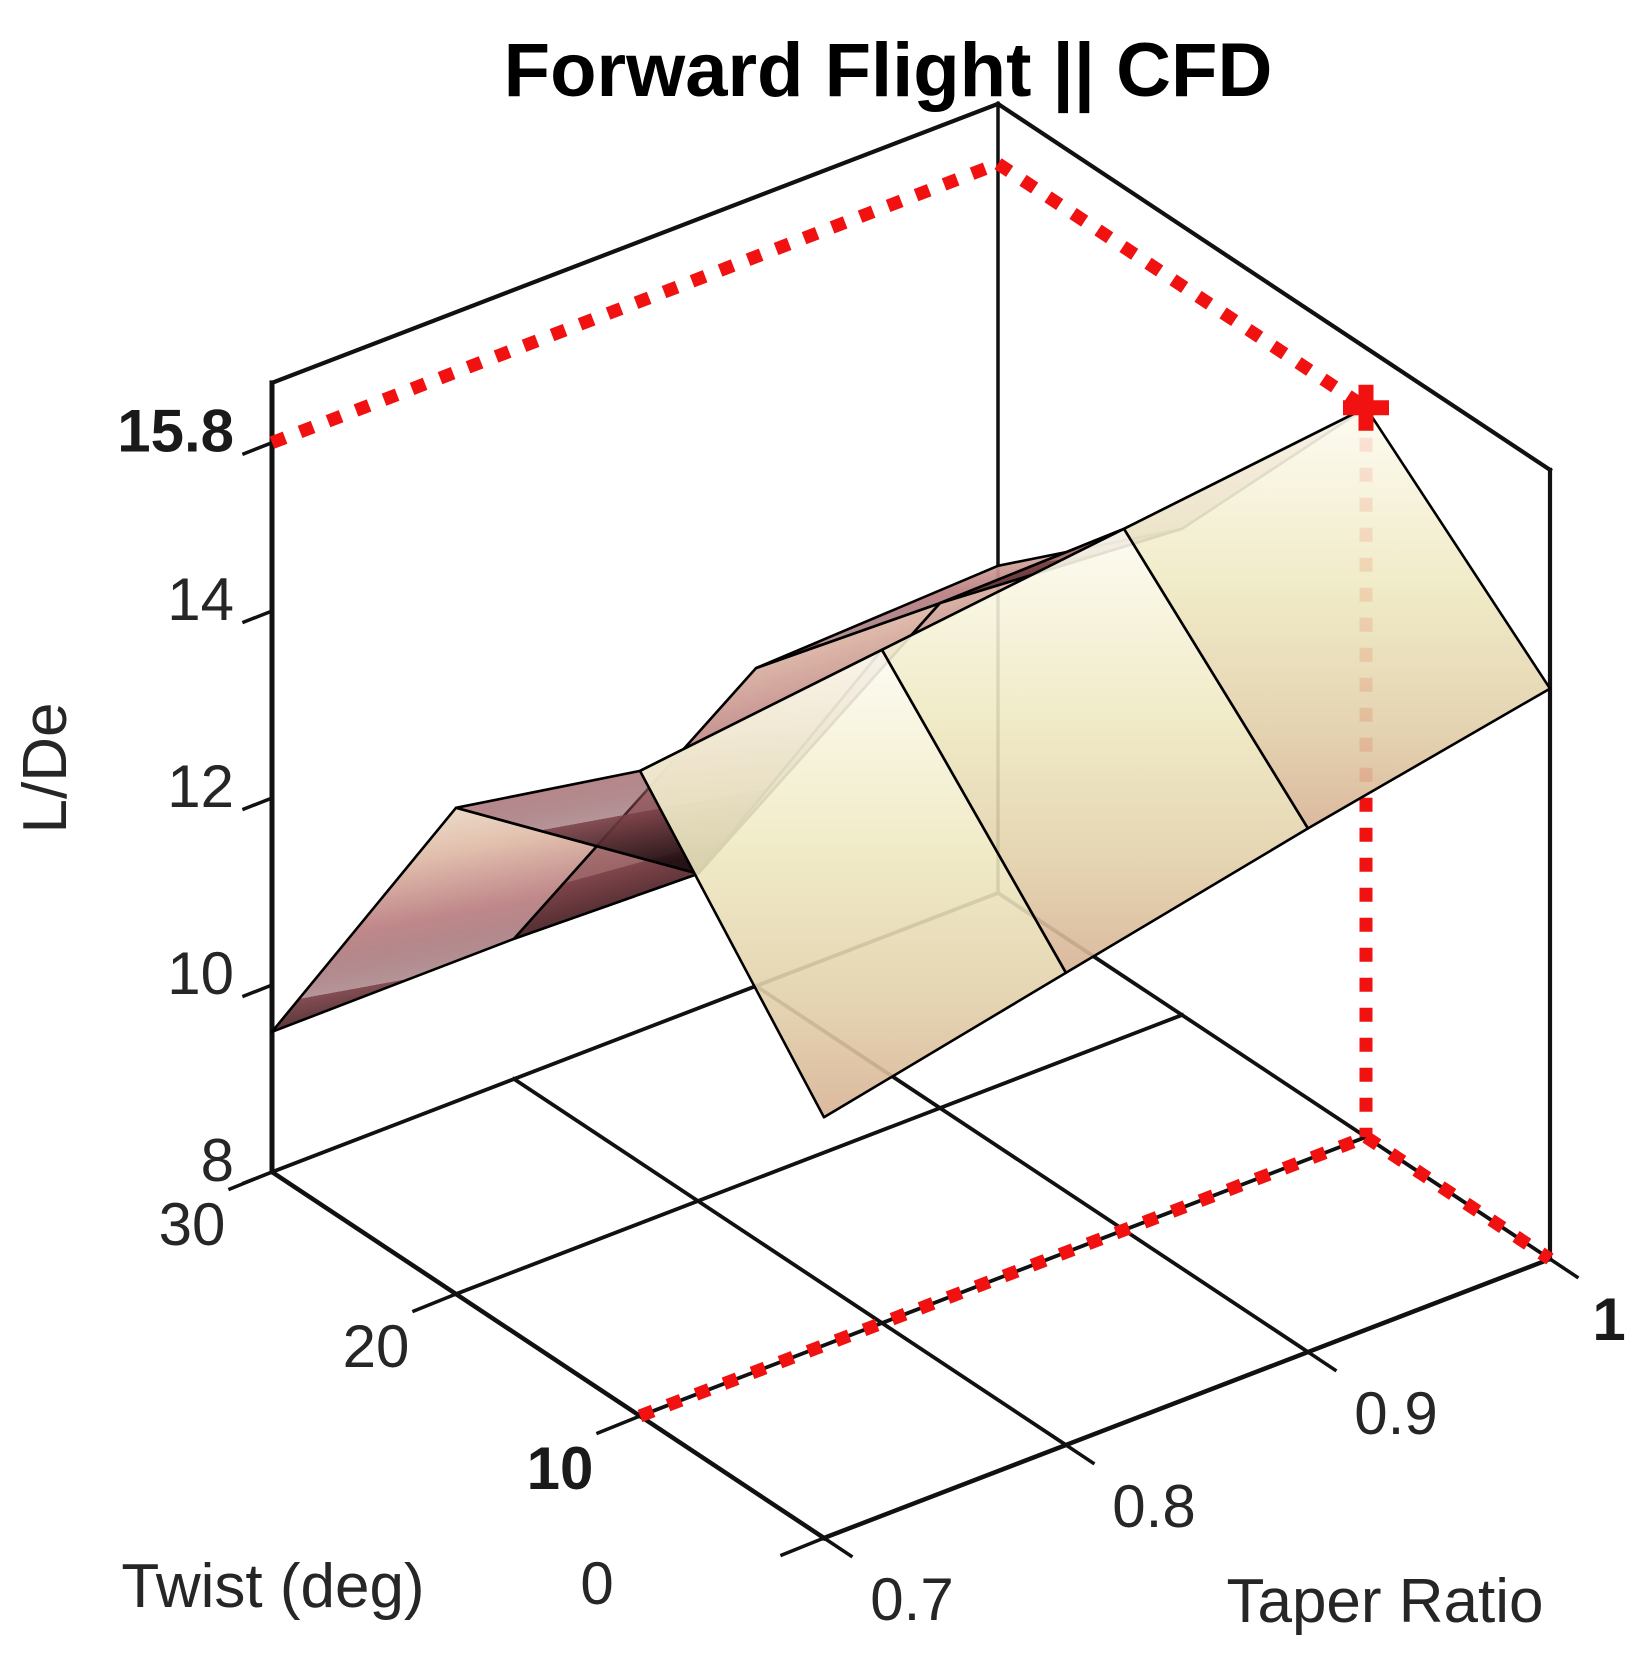 The image size is (1628, 1661). Describe the element at coordinates (175, 431) in the screenshot. I see `z-tick-label-15.8: 15.8` at that location.